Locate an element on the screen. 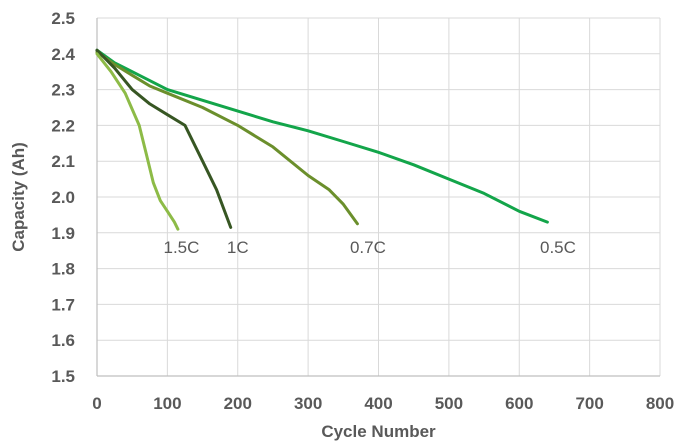 The image size is (700, 444). x-axis-title: Cycle Number is located at coordinates (378, 431).